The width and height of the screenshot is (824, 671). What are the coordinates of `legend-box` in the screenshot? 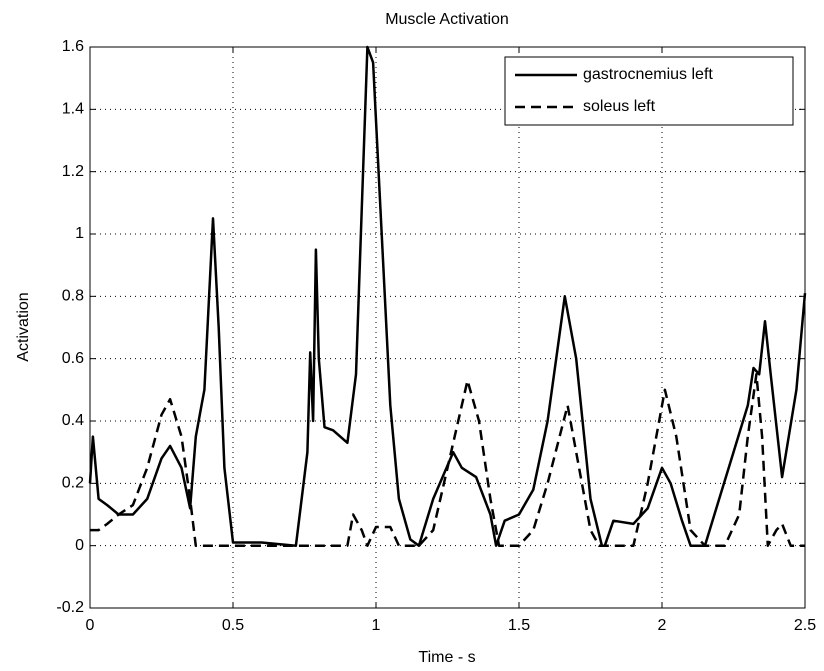 It's located at (649, 91).